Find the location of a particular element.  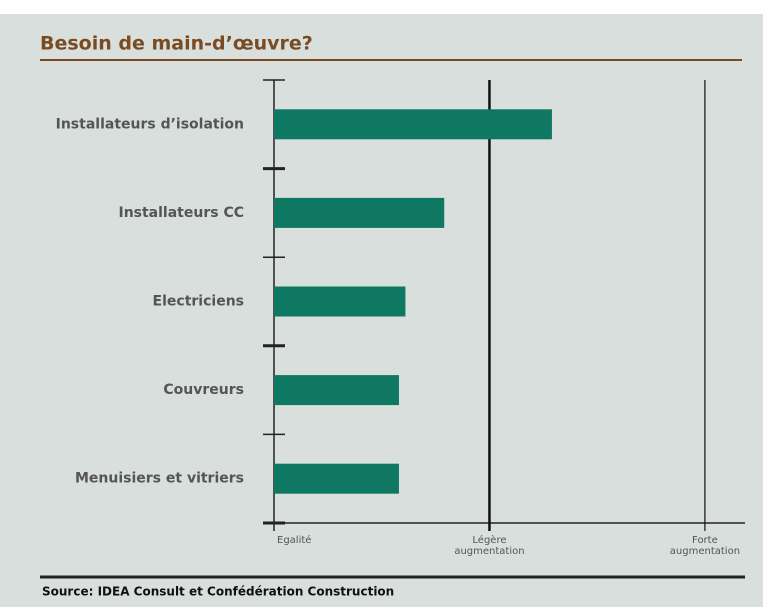

y-tick-label: Electriciens is located at coordinates (198, 302).